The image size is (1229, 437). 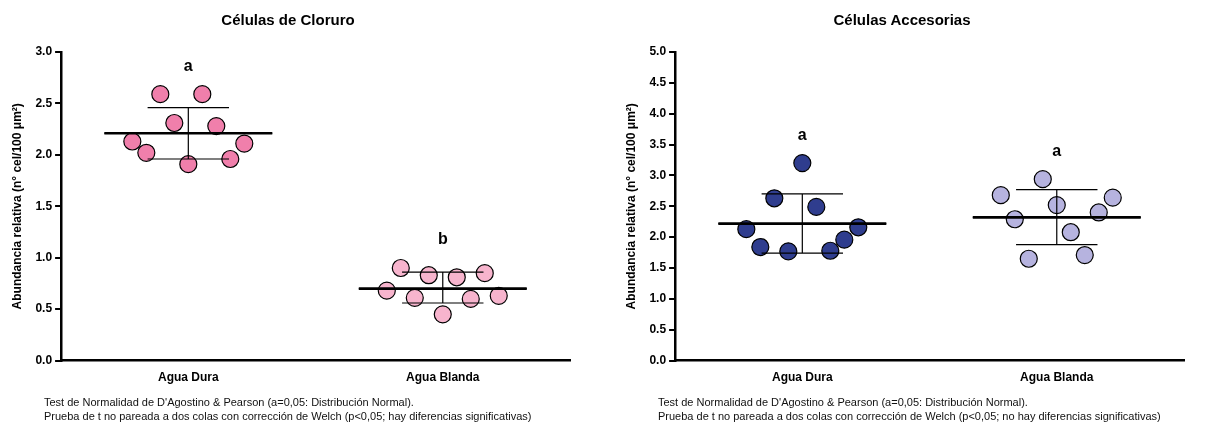 I want to click on y-tick-label: 3.5, so click(x=658, y=143).